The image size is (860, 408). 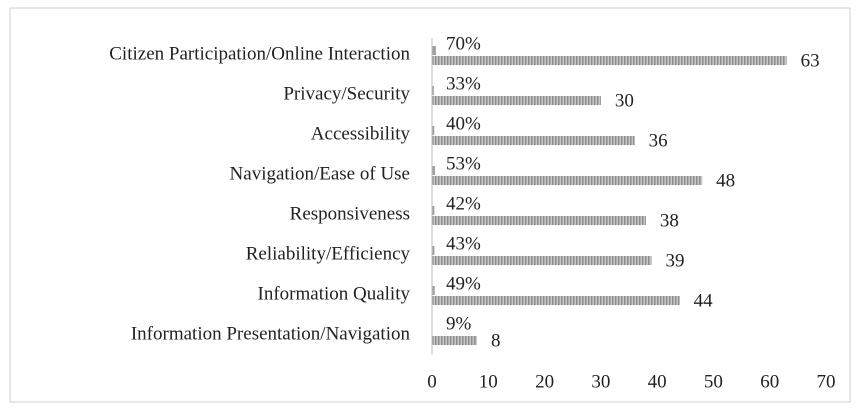 I want to click on value-label: 48, so click(x=725, y=180).